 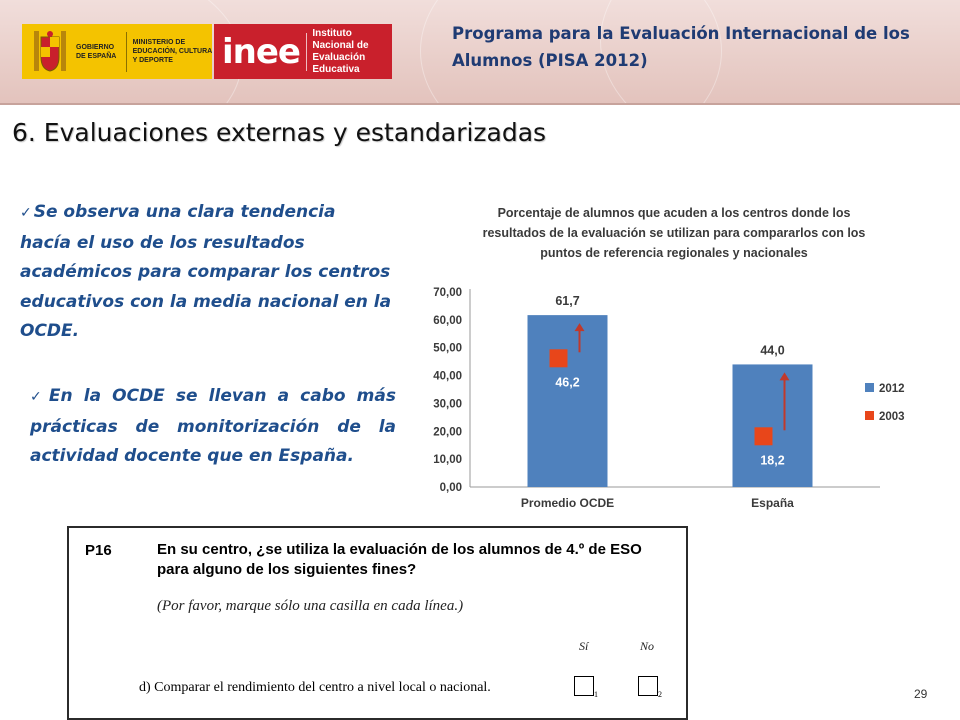 What do you see at coordinates (921, 694) in the screenshot?
I see `page-number: 29` at bounding box center [921, 694].